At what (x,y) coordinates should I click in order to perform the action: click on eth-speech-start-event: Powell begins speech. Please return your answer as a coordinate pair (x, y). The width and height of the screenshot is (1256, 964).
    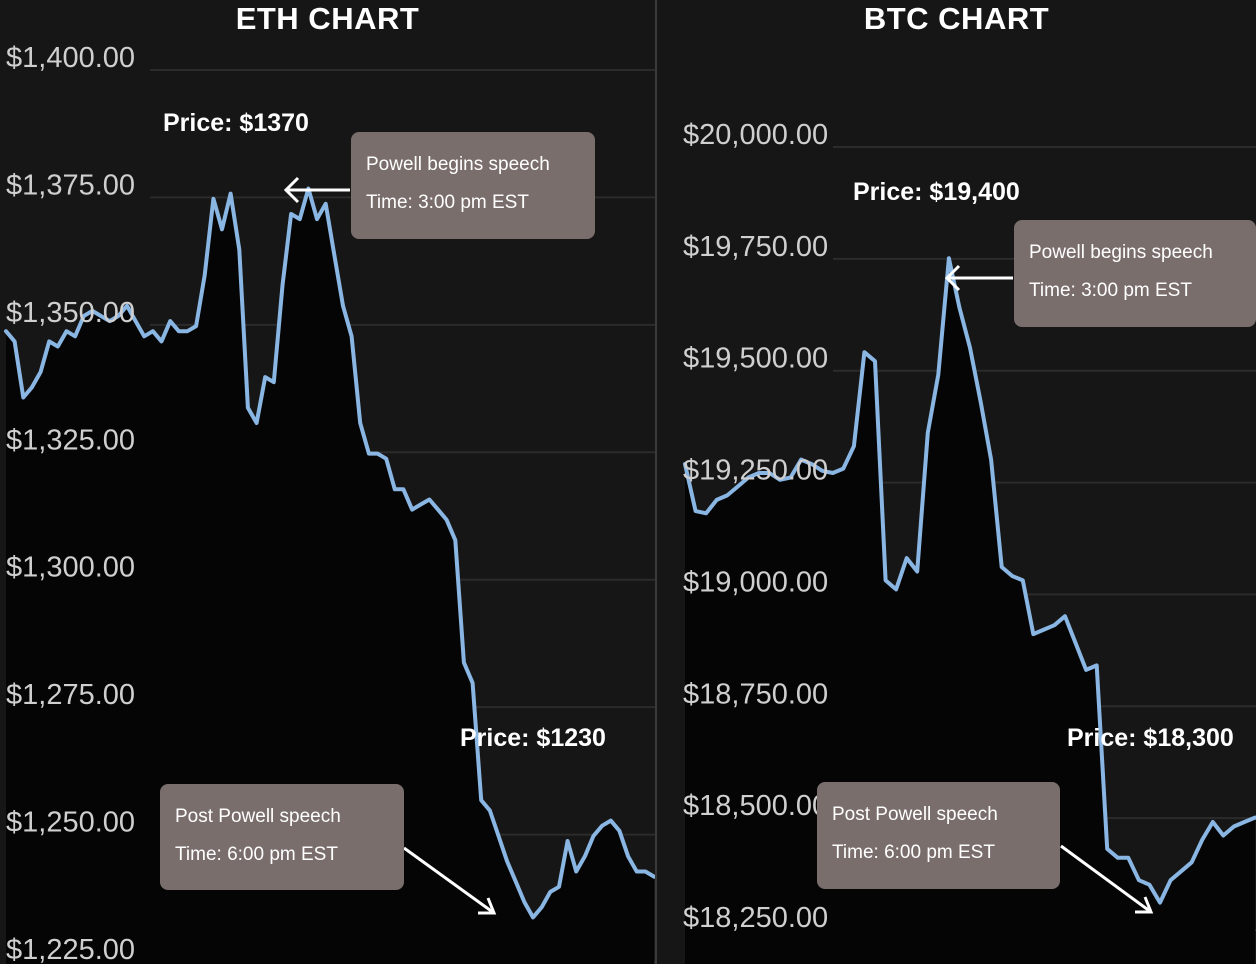
    Looking at the image, I should click on (458, 164).